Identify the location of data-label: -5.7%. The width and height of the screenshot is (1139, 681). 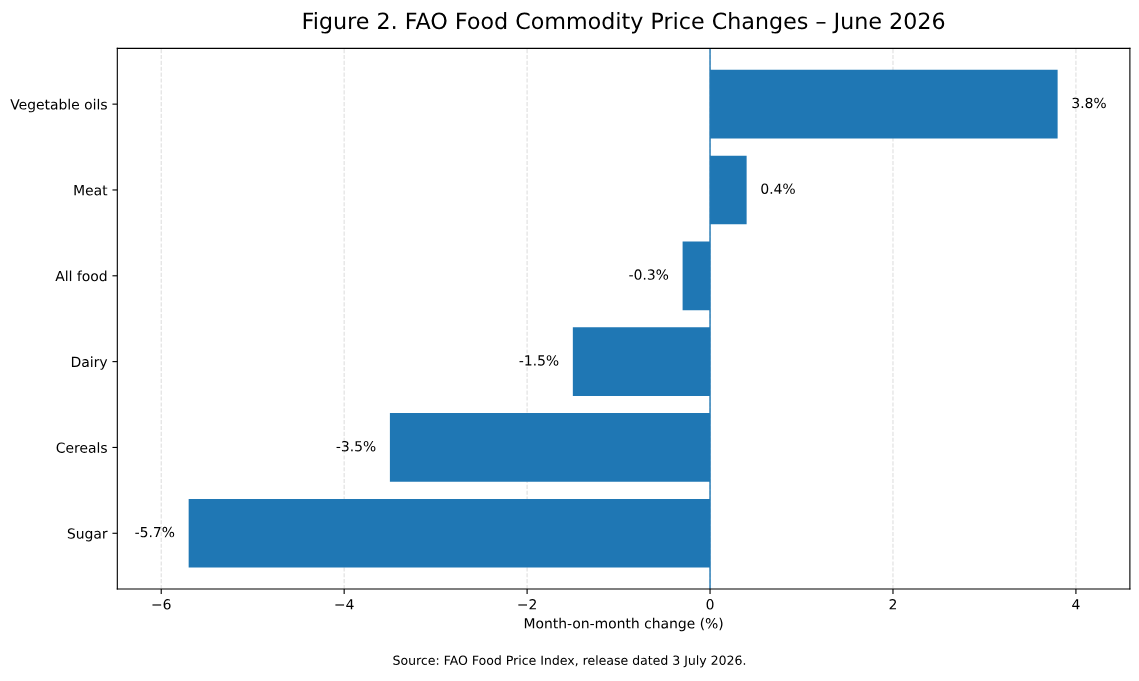
(155, 532).